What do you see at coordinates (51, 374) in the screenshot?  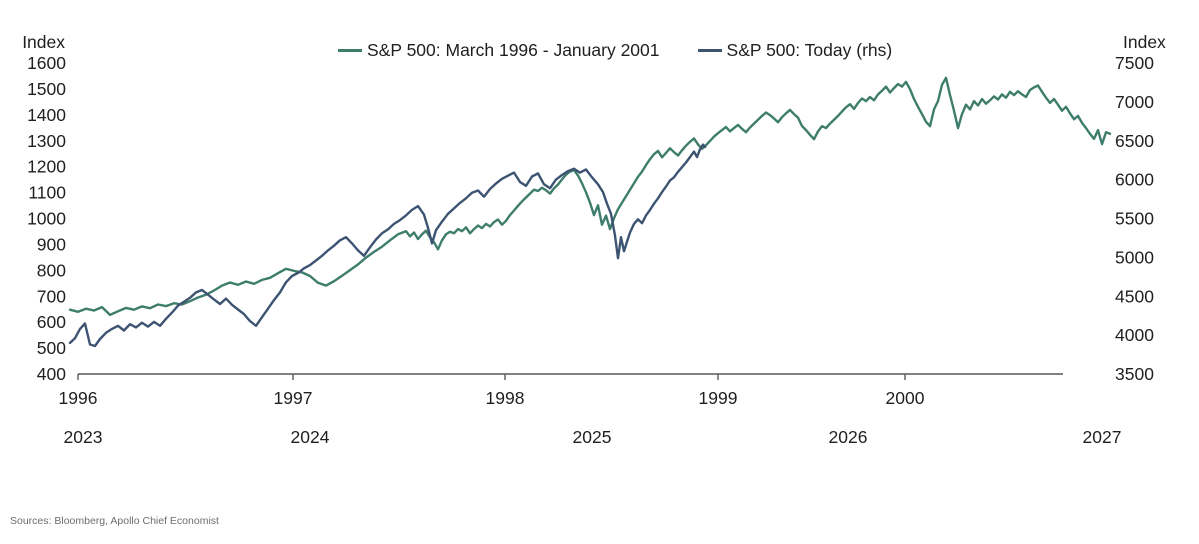 I see `left-tick-label: 400` at bounding box center [51, 374].